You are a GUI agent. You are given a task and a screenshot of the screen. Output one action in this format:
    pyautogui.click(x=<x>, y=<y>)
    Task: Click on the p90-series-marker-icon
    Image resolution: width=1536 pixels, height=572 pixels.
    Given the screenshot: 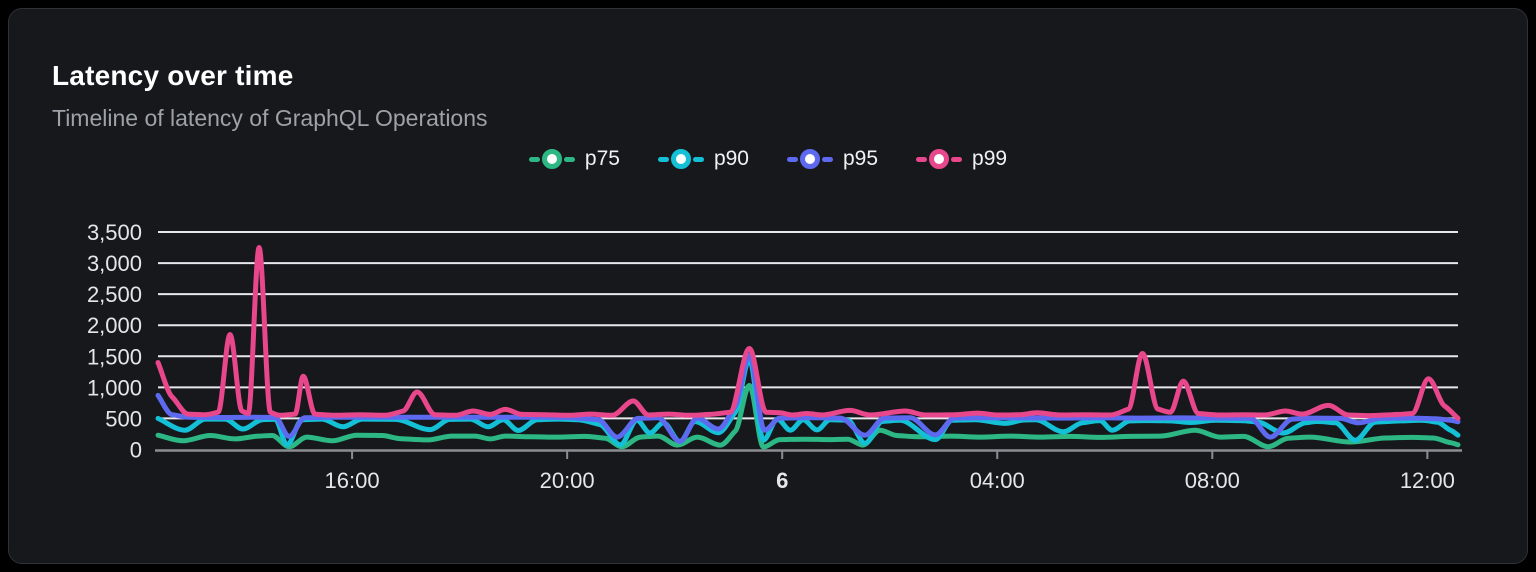 What is the action you would take?
    pyautogui.click(x=680, y=159)
    